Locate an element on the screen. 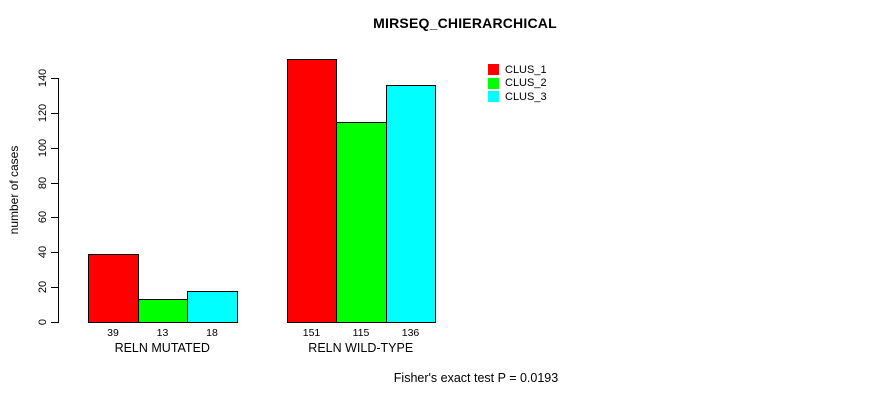  bar-value-label: 151 is located at coordinates (311, 333).